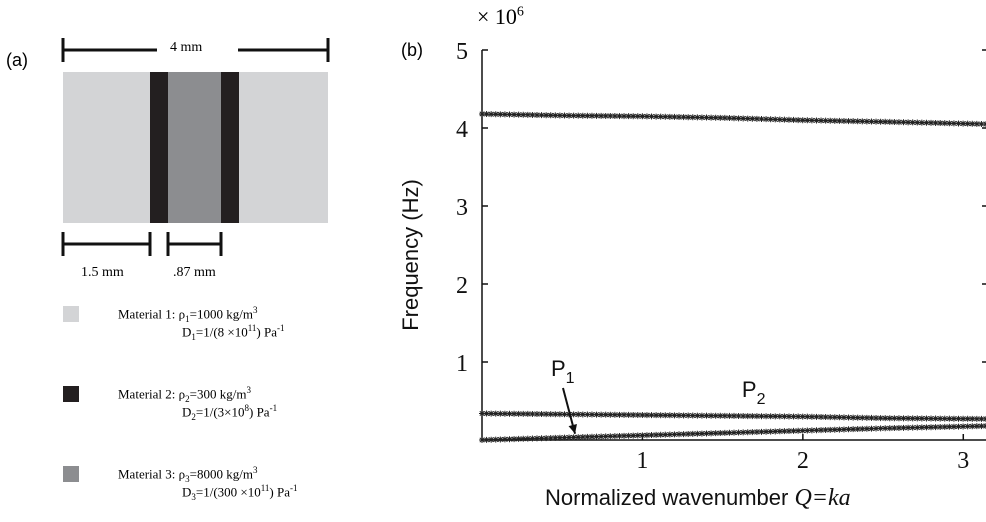  I want to click on material-1-name: Material 1:, so click(148, 313).